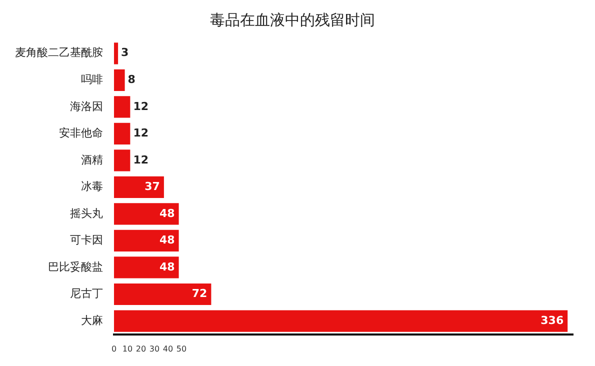  Describe the element at coordinates (92, 320) in the screenshot. I see `y-tick-label: 大麻` at that location.